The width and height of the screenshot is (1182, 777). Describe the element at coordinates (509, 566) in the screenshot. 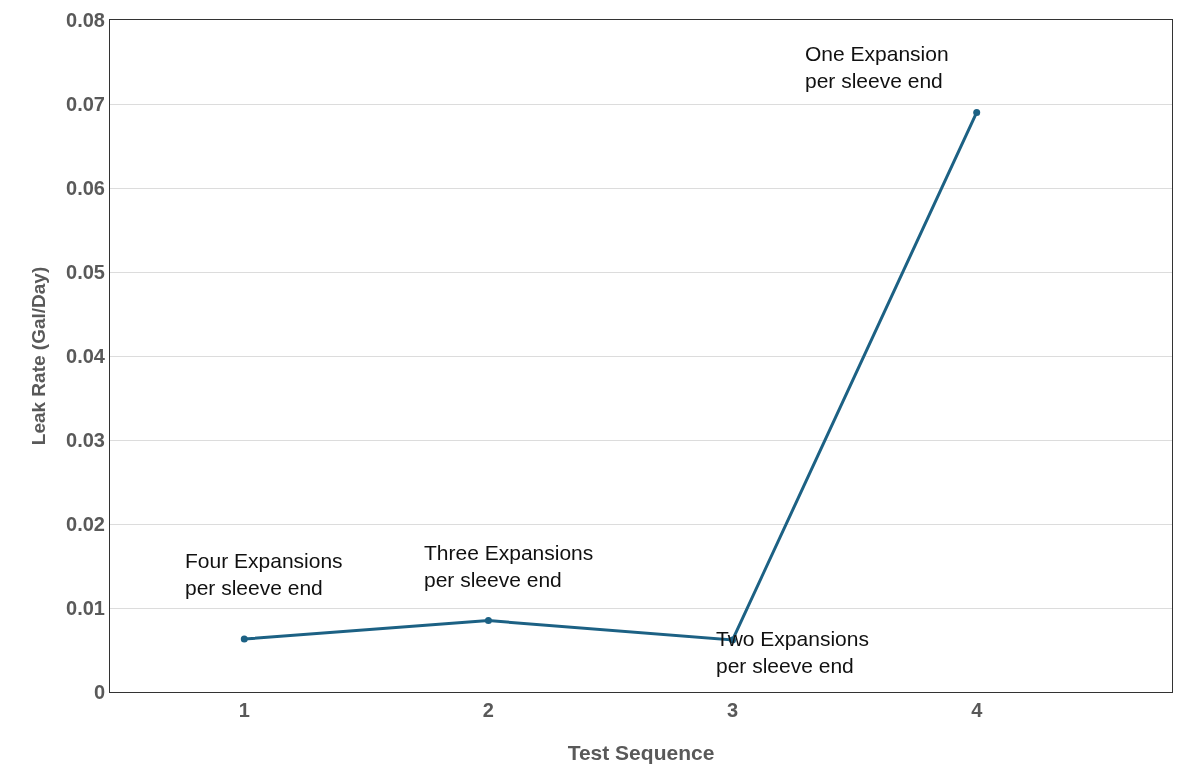

I see `annotation: Three Expansions per sleeve end` at that location.